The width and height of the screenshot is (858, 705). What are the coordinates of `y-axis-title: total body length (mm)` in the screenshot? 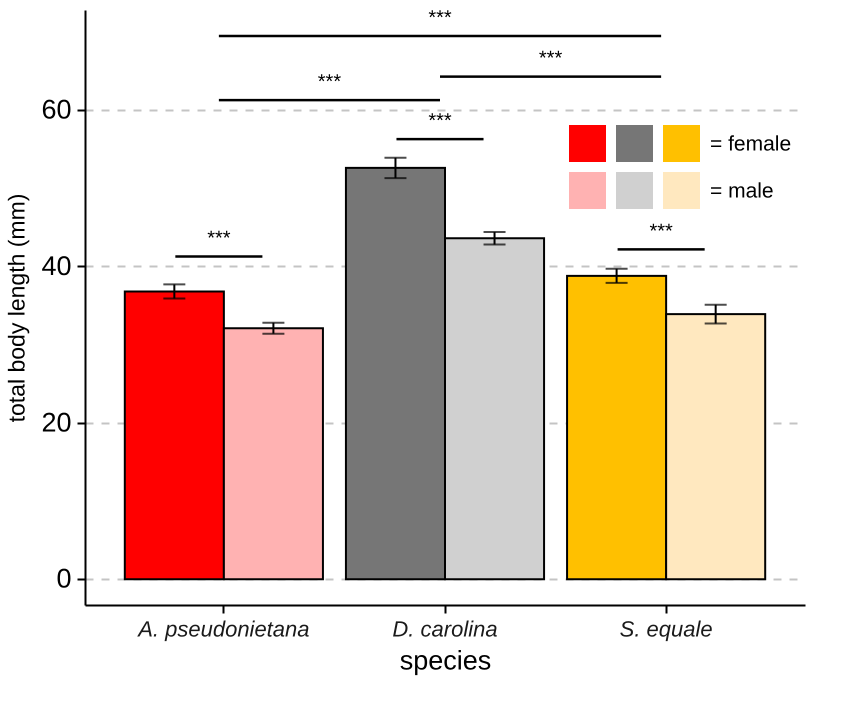 It's located at (16, 308).